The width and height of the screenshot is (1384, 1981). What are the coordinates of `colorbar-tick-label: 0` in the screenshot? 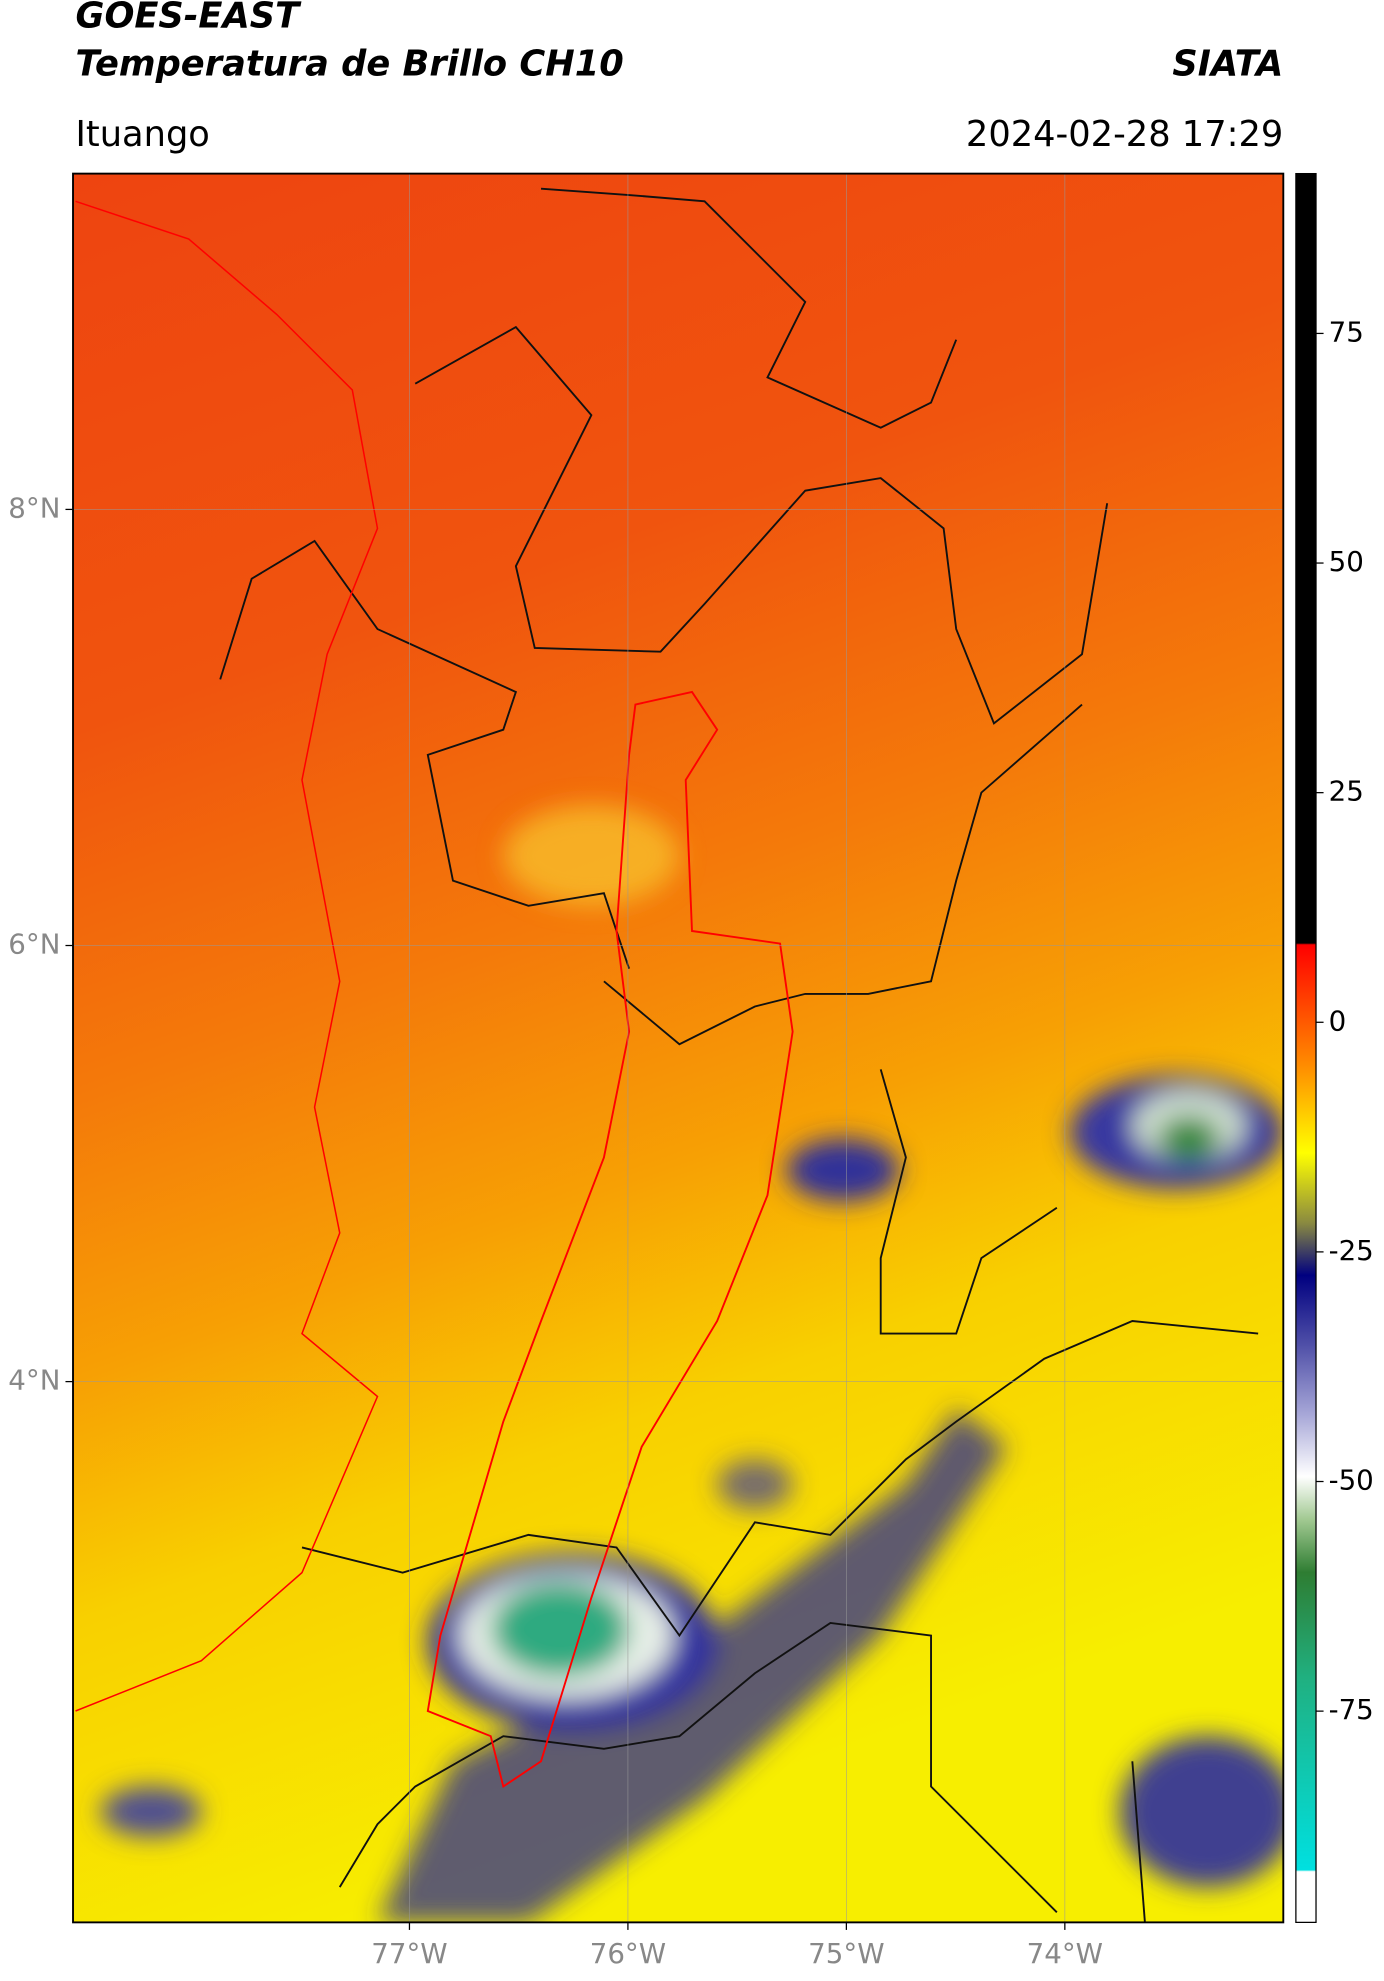 It's located at (1338, 1020).